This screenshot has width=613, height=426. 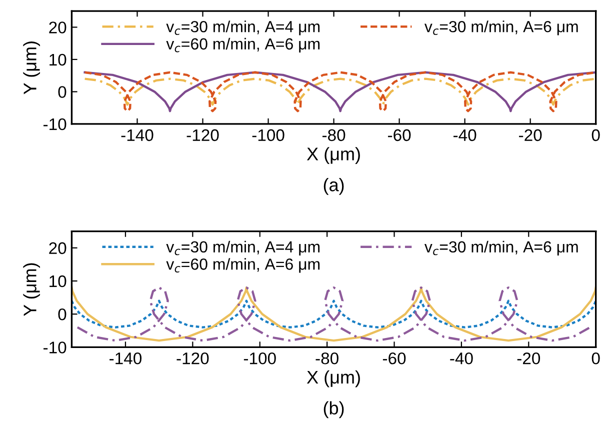 What do you see at coordinates (334, 186) in the screenshot?
I see `text: (a)` at bounding box center [334, 186].